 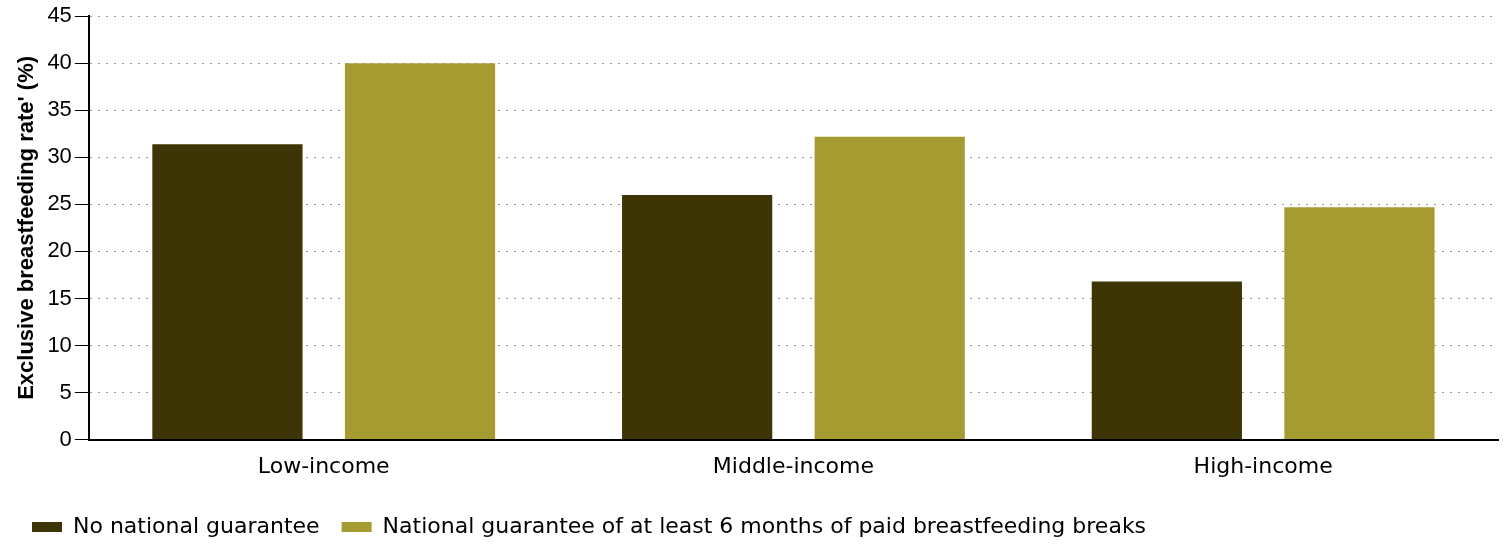 I want to click on y-tick-label: 5, so click(x=65, y=391).